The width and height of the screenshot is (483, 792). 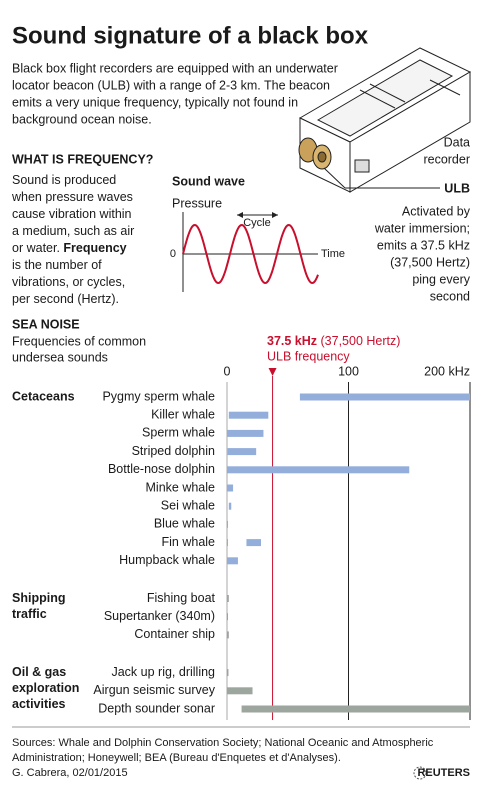 I want to click on category-label: Minke whale, so click(x=181, y=487).